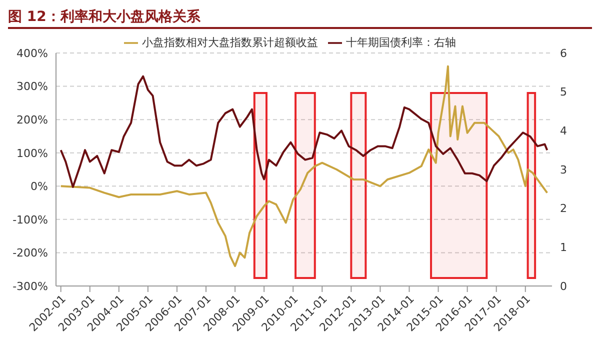 The image size is (600, 342). I want to click on y-tick-label: 0%, so click(39, 187).